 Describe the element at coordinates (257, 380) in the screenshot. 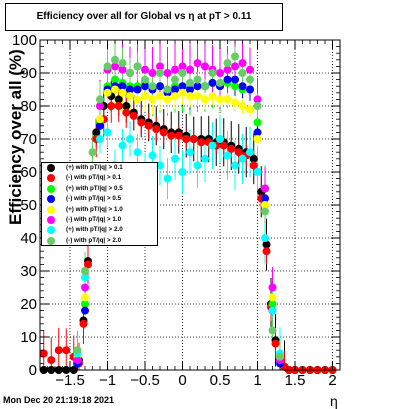

I see `x-tick-label: 1` at that location.